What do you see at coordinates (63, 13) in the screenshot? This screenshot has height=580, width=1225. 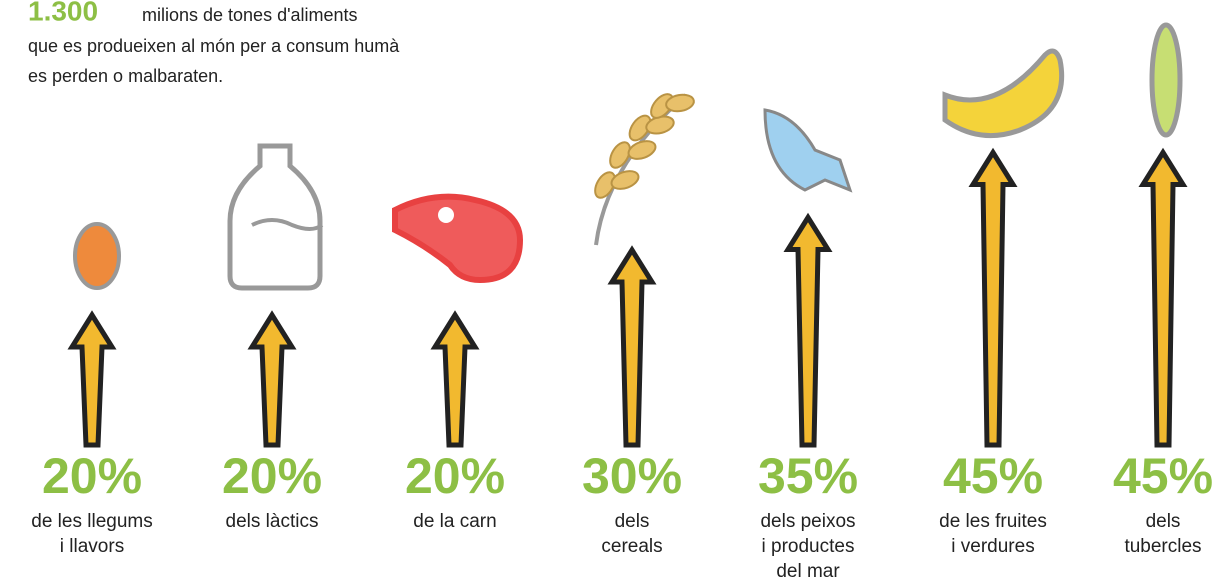 I see `title-highlight: 1.300` at bounding box center [63, 13].